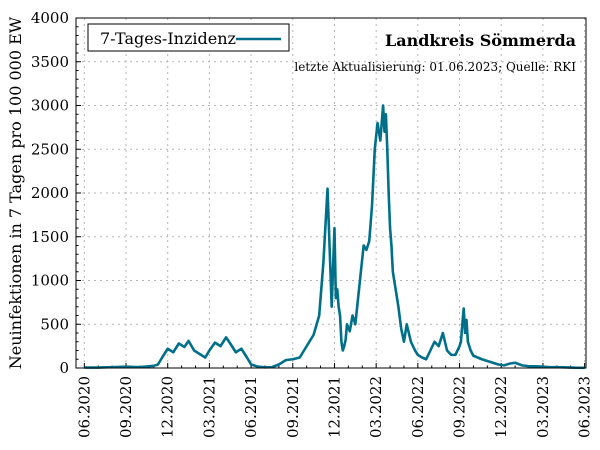 The height and width of the screenshot is (450, 600). What do you see at coordinates (50, 62) in the screenshot?
I see `y-tick-label: 3500` at bounding box center [50, 62].